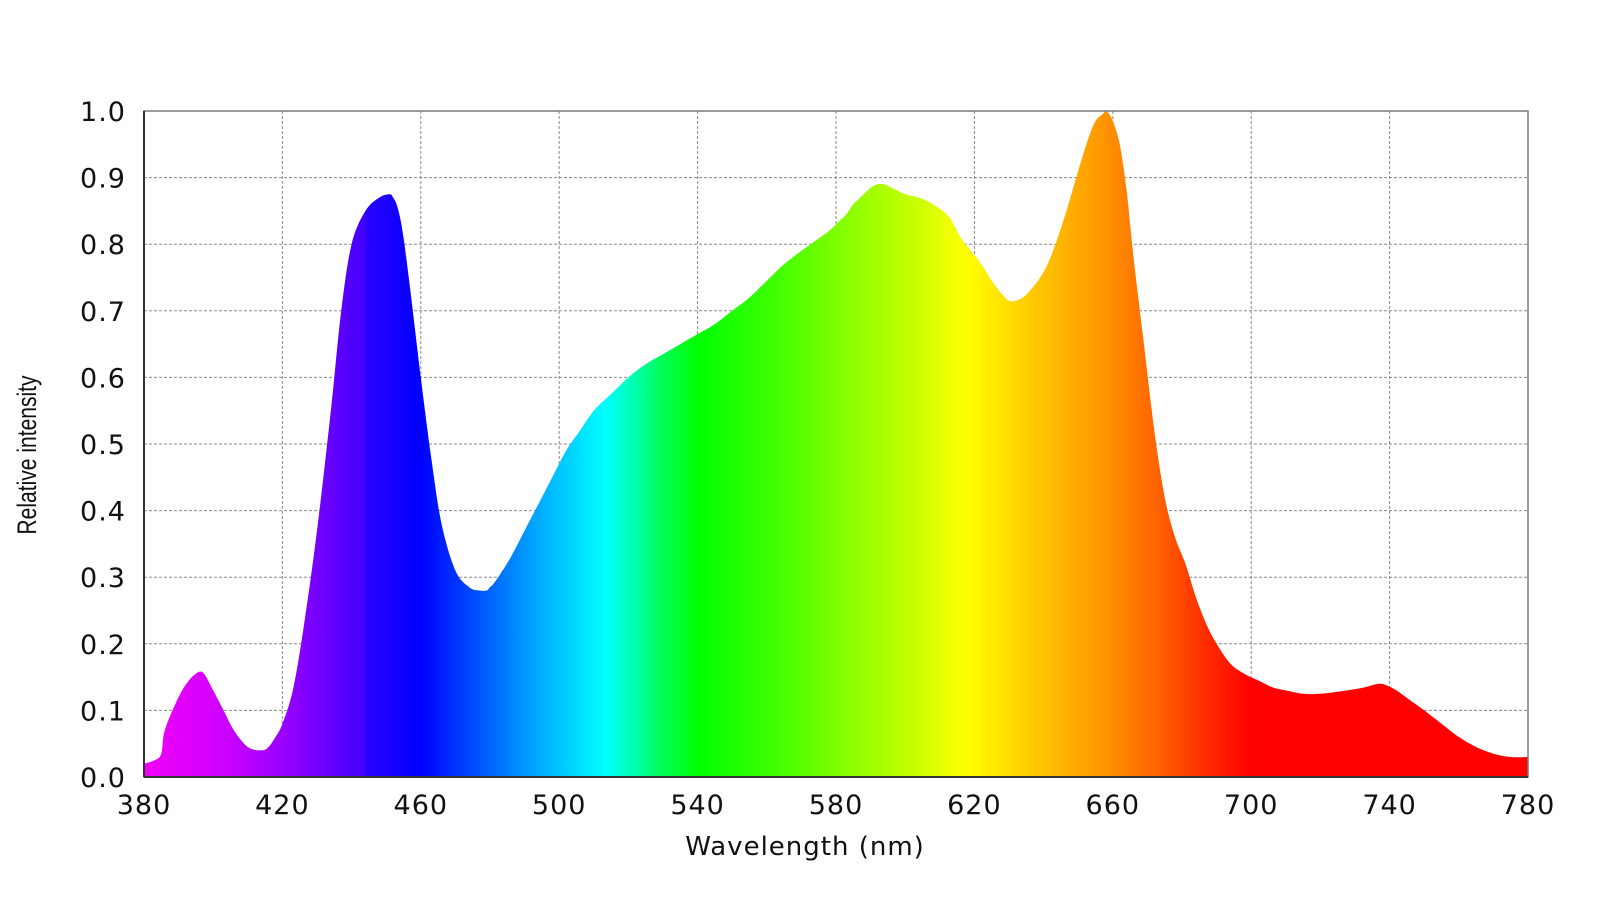 This screenshot has height=900, width=1600. I want to click on y-tick-label: 0.7, so click(103, 312).